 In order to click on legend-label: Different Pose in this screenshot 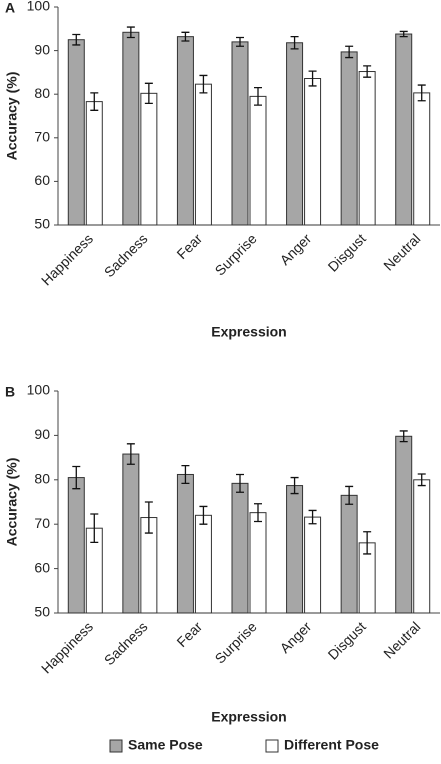, I will do `click(331, 745)`.